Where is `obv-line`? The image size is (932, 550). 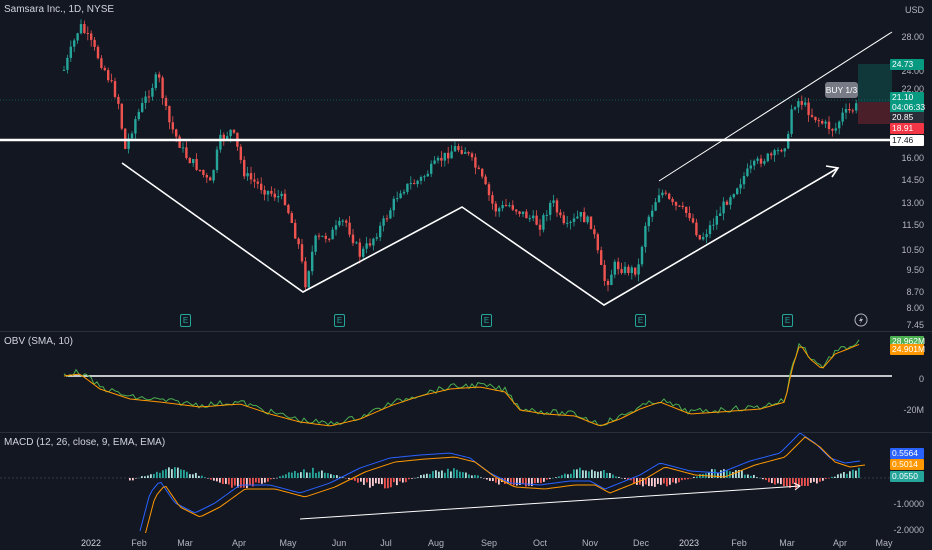 obv-line is located at coordinates (461, 382).